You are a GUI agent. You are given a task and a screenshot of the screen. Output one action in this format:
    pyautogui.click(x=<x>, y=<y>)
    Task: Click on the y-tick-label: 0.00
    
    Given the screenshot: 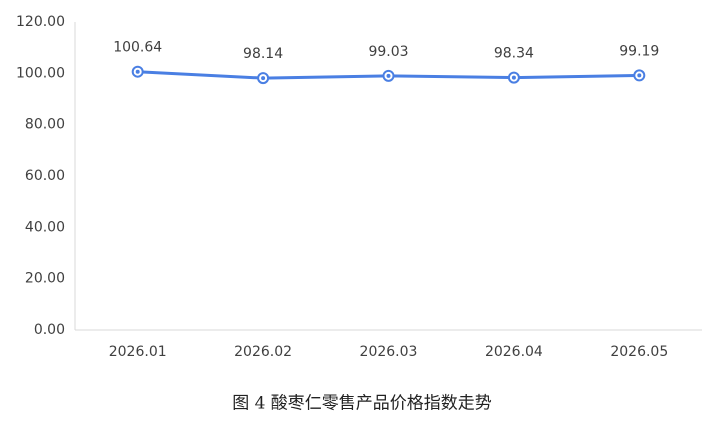 What is the action you would take?
    pyautogui.click(x=49, y=330)
    